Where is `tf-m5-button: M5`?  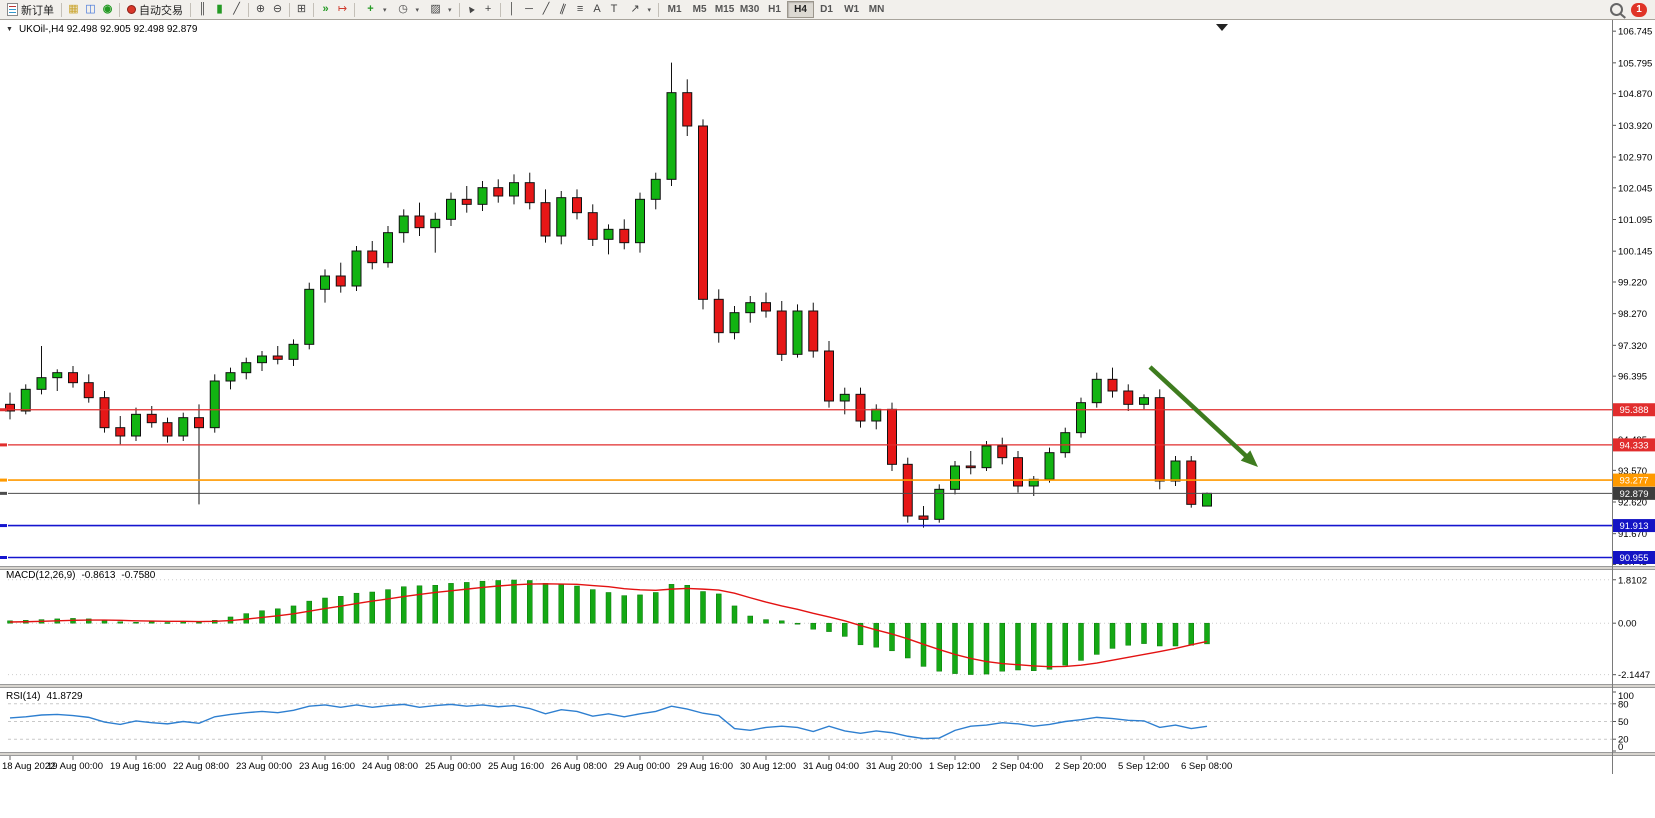
tf-m5-button: M5 is located at coordinates (699, 9).